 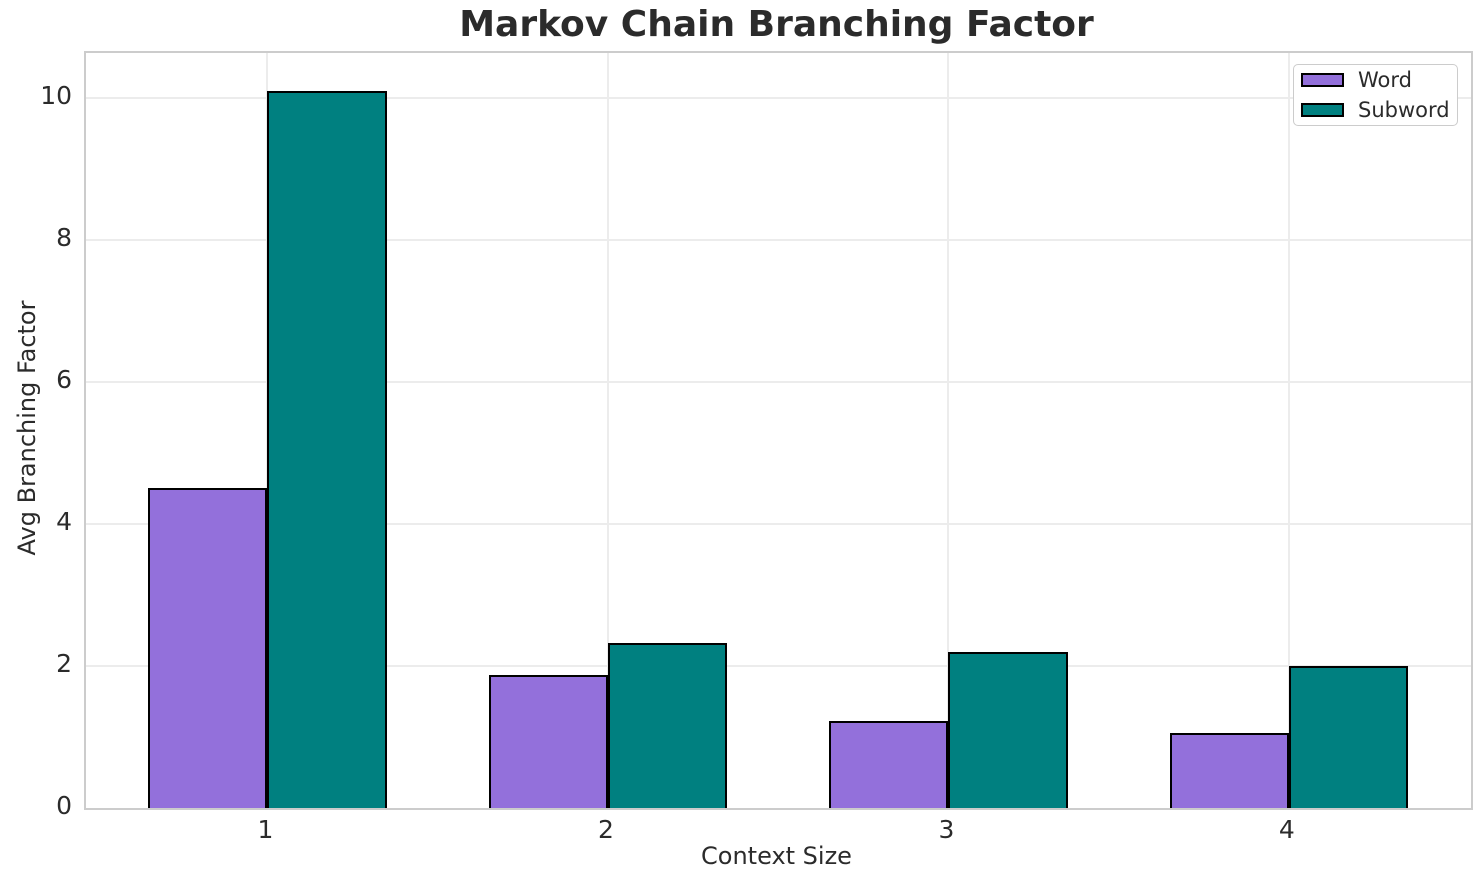 I want to click on x-axis-label: Context Size, so click(x=776, y=856).